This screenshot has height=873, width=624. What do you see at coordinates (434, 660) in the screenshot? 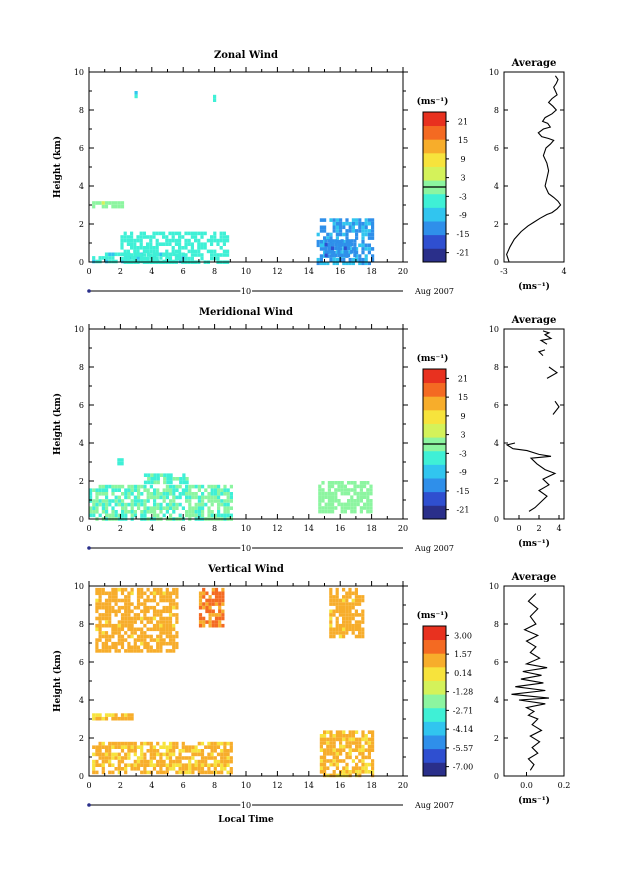
I see `colorbar-segment` at bounding box center [434, 660].